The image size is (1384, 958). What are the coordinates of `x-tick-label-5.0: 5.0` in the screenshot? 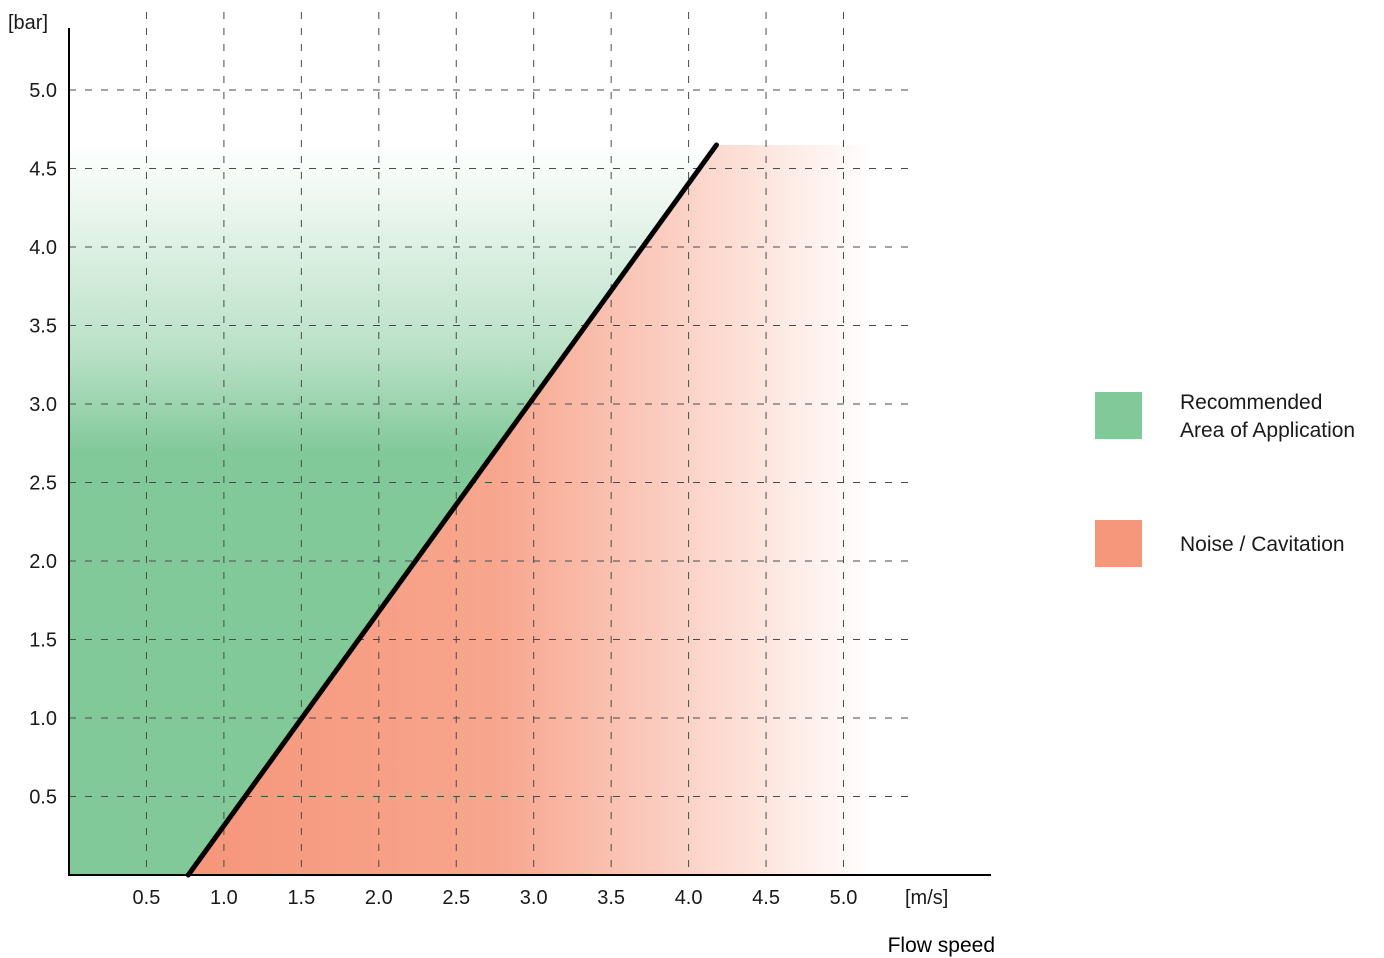 It's located at (844, 898).